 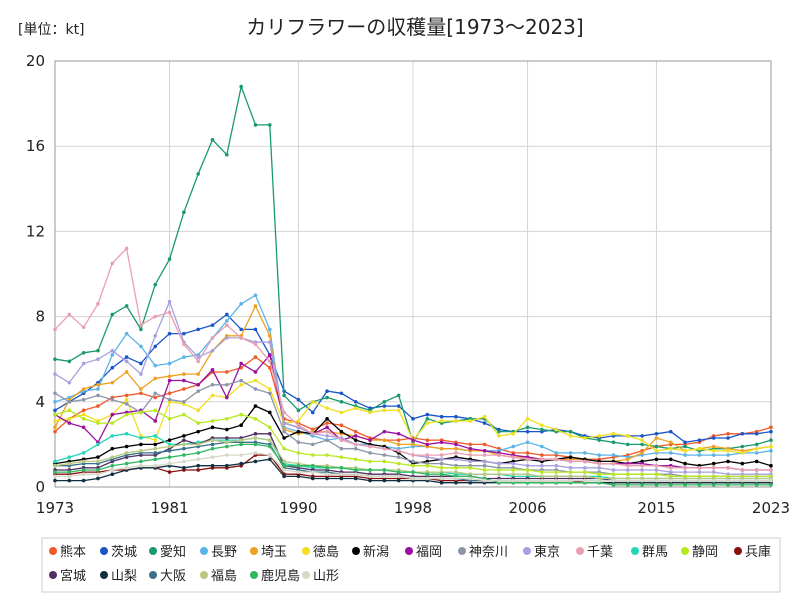 I want to click on x-tick-label: 1990, so click(x=298, y=508).